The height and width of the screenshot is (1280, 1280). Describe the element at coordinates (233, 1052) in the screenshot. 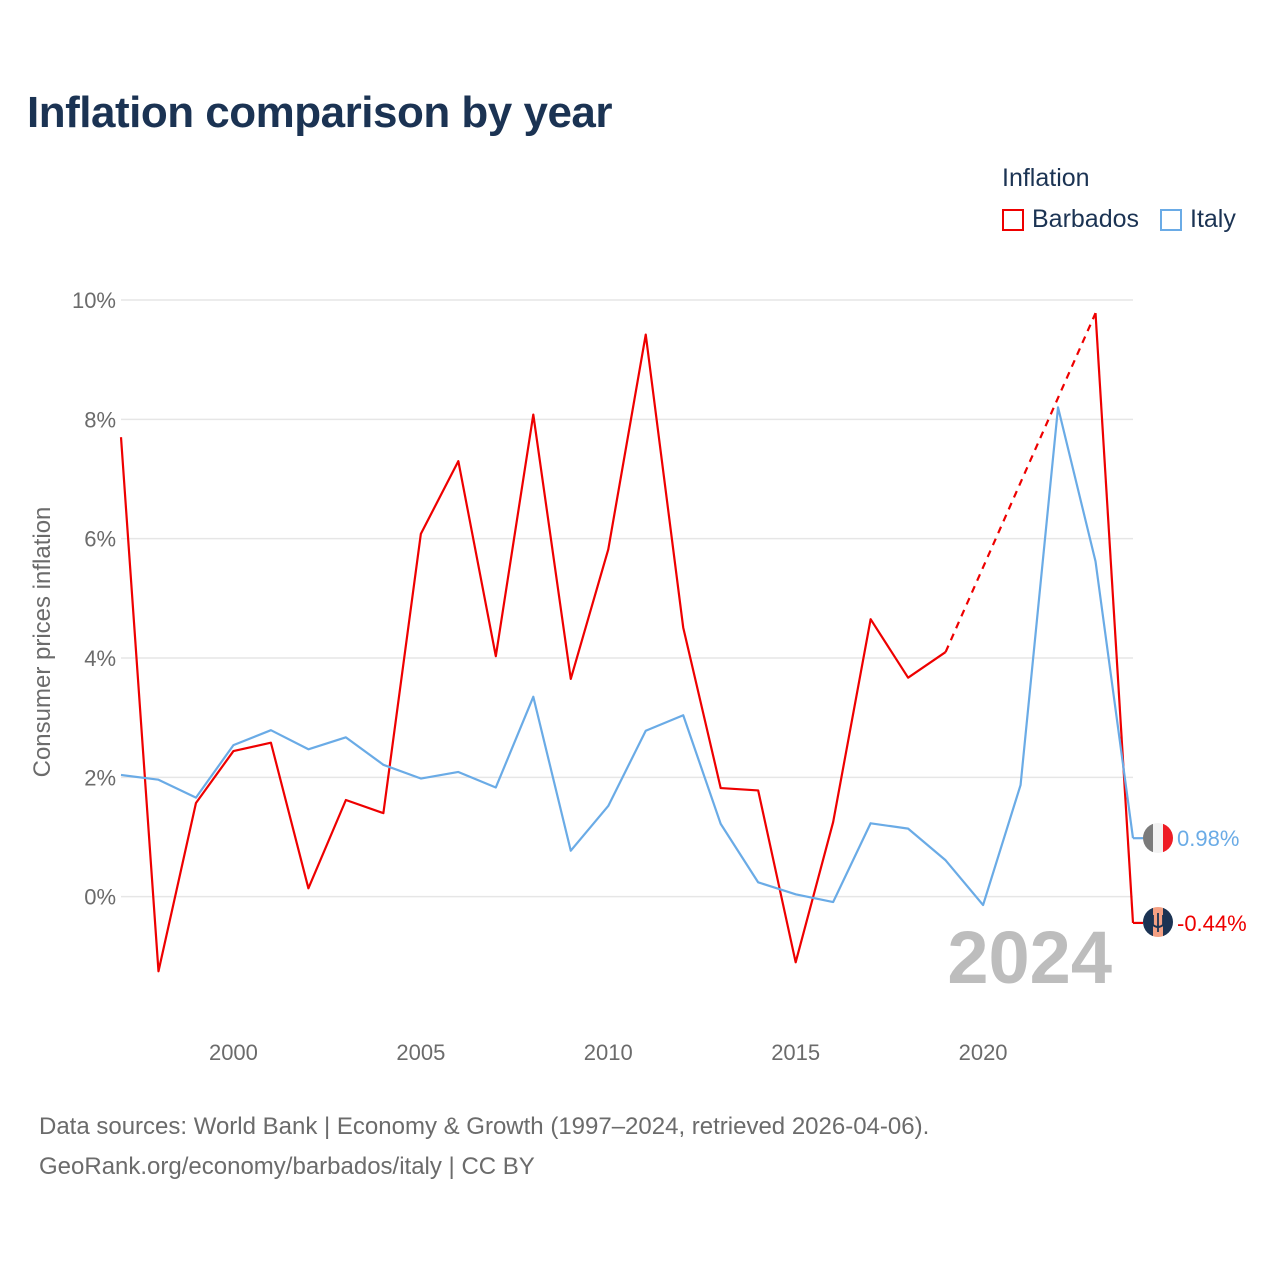

I see `x-tick-label: 2000` at that location.